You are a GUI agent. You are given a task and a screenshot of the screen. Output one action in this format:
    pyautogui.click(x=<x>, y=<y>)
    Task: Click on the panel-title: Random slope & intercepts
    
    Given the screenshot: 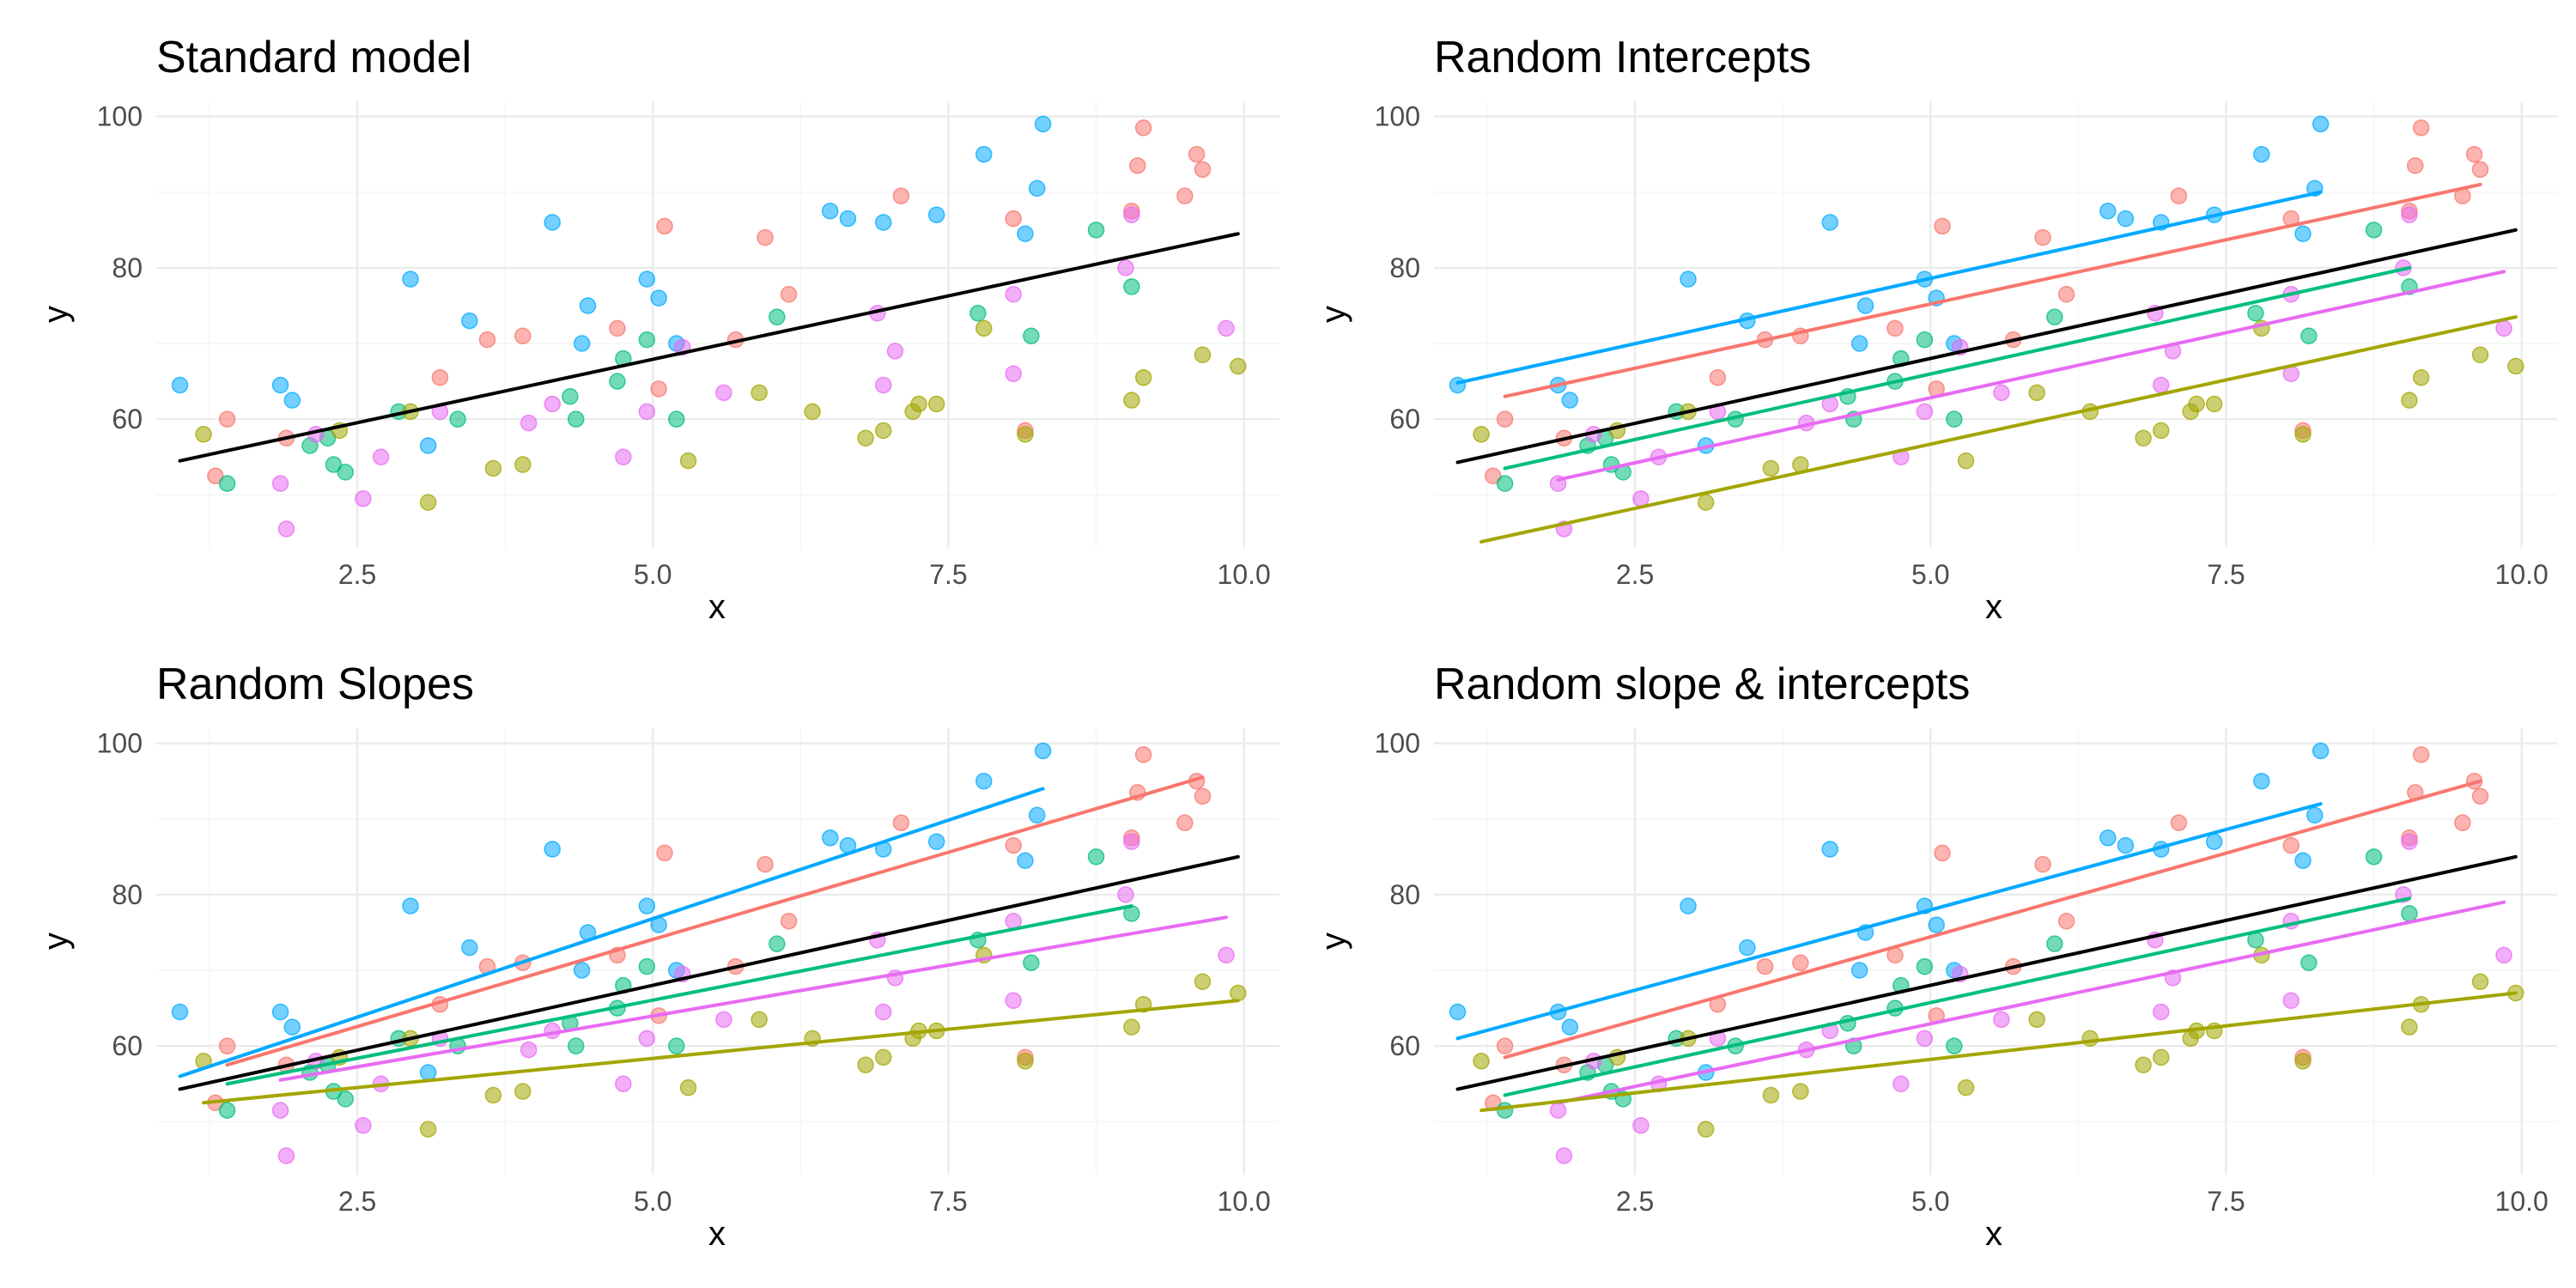 What is the action you would take?
    pyautogui.click(x=1702, y=684)
    